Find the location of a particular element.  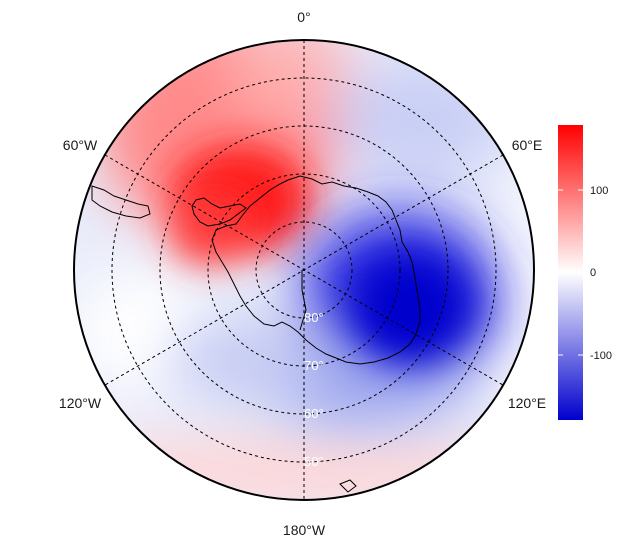

lat-label-60: 60° is located at coordinates (314, 413).